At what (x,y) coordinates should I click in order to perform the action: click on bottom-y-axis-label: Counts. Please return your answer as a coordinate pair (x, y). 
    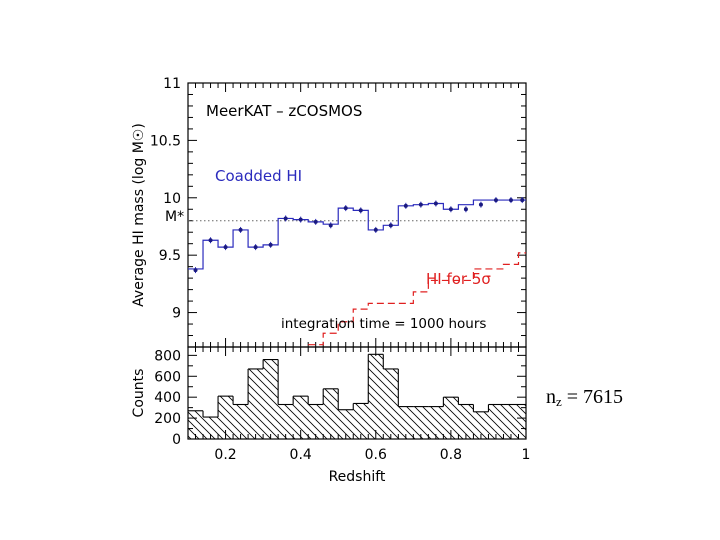
    Looking at the image, I should click on (139, 393).